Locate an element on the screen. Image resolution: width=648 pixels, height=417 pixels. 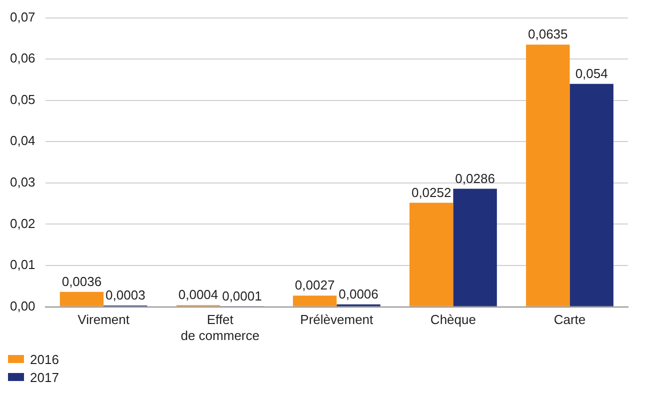
data-label: 0,054 is located at coordinates (591, 73).